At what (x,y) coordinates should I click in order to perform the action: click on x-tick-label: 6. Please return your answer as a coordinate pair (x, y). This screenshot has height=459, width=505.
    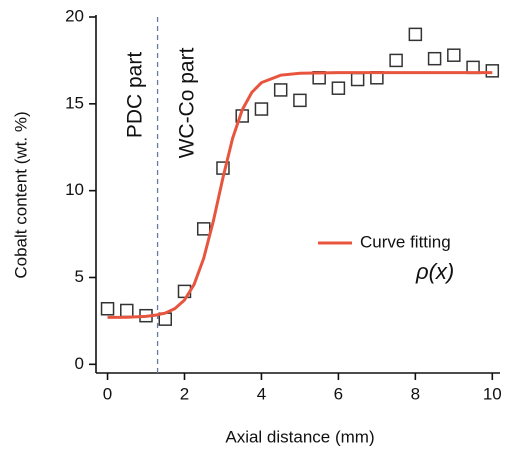
    Looking at the image, I should click on (338, 393).